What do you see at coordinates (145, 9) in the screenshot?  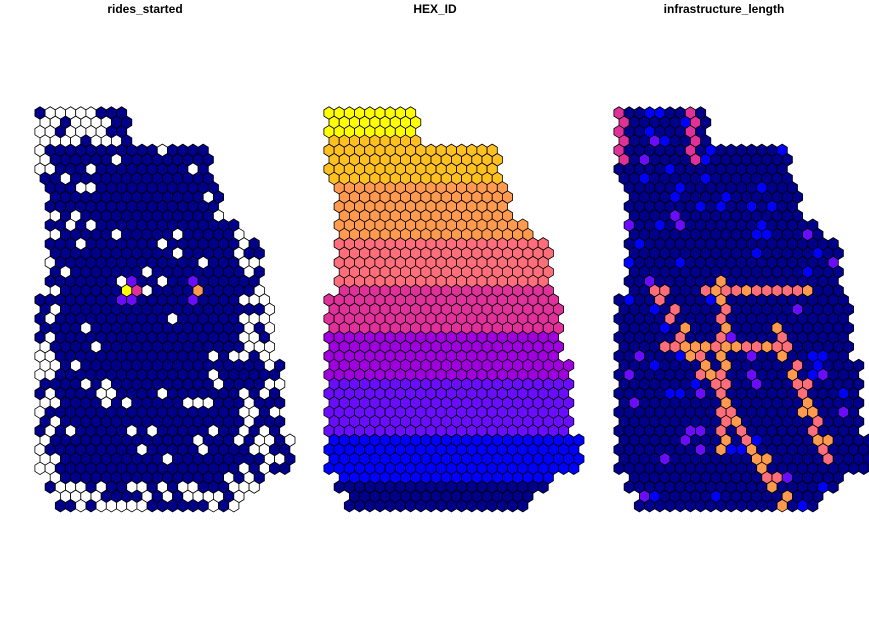 I see `panel-title-rides-started: rides_started` at bounding box center [145, 9].